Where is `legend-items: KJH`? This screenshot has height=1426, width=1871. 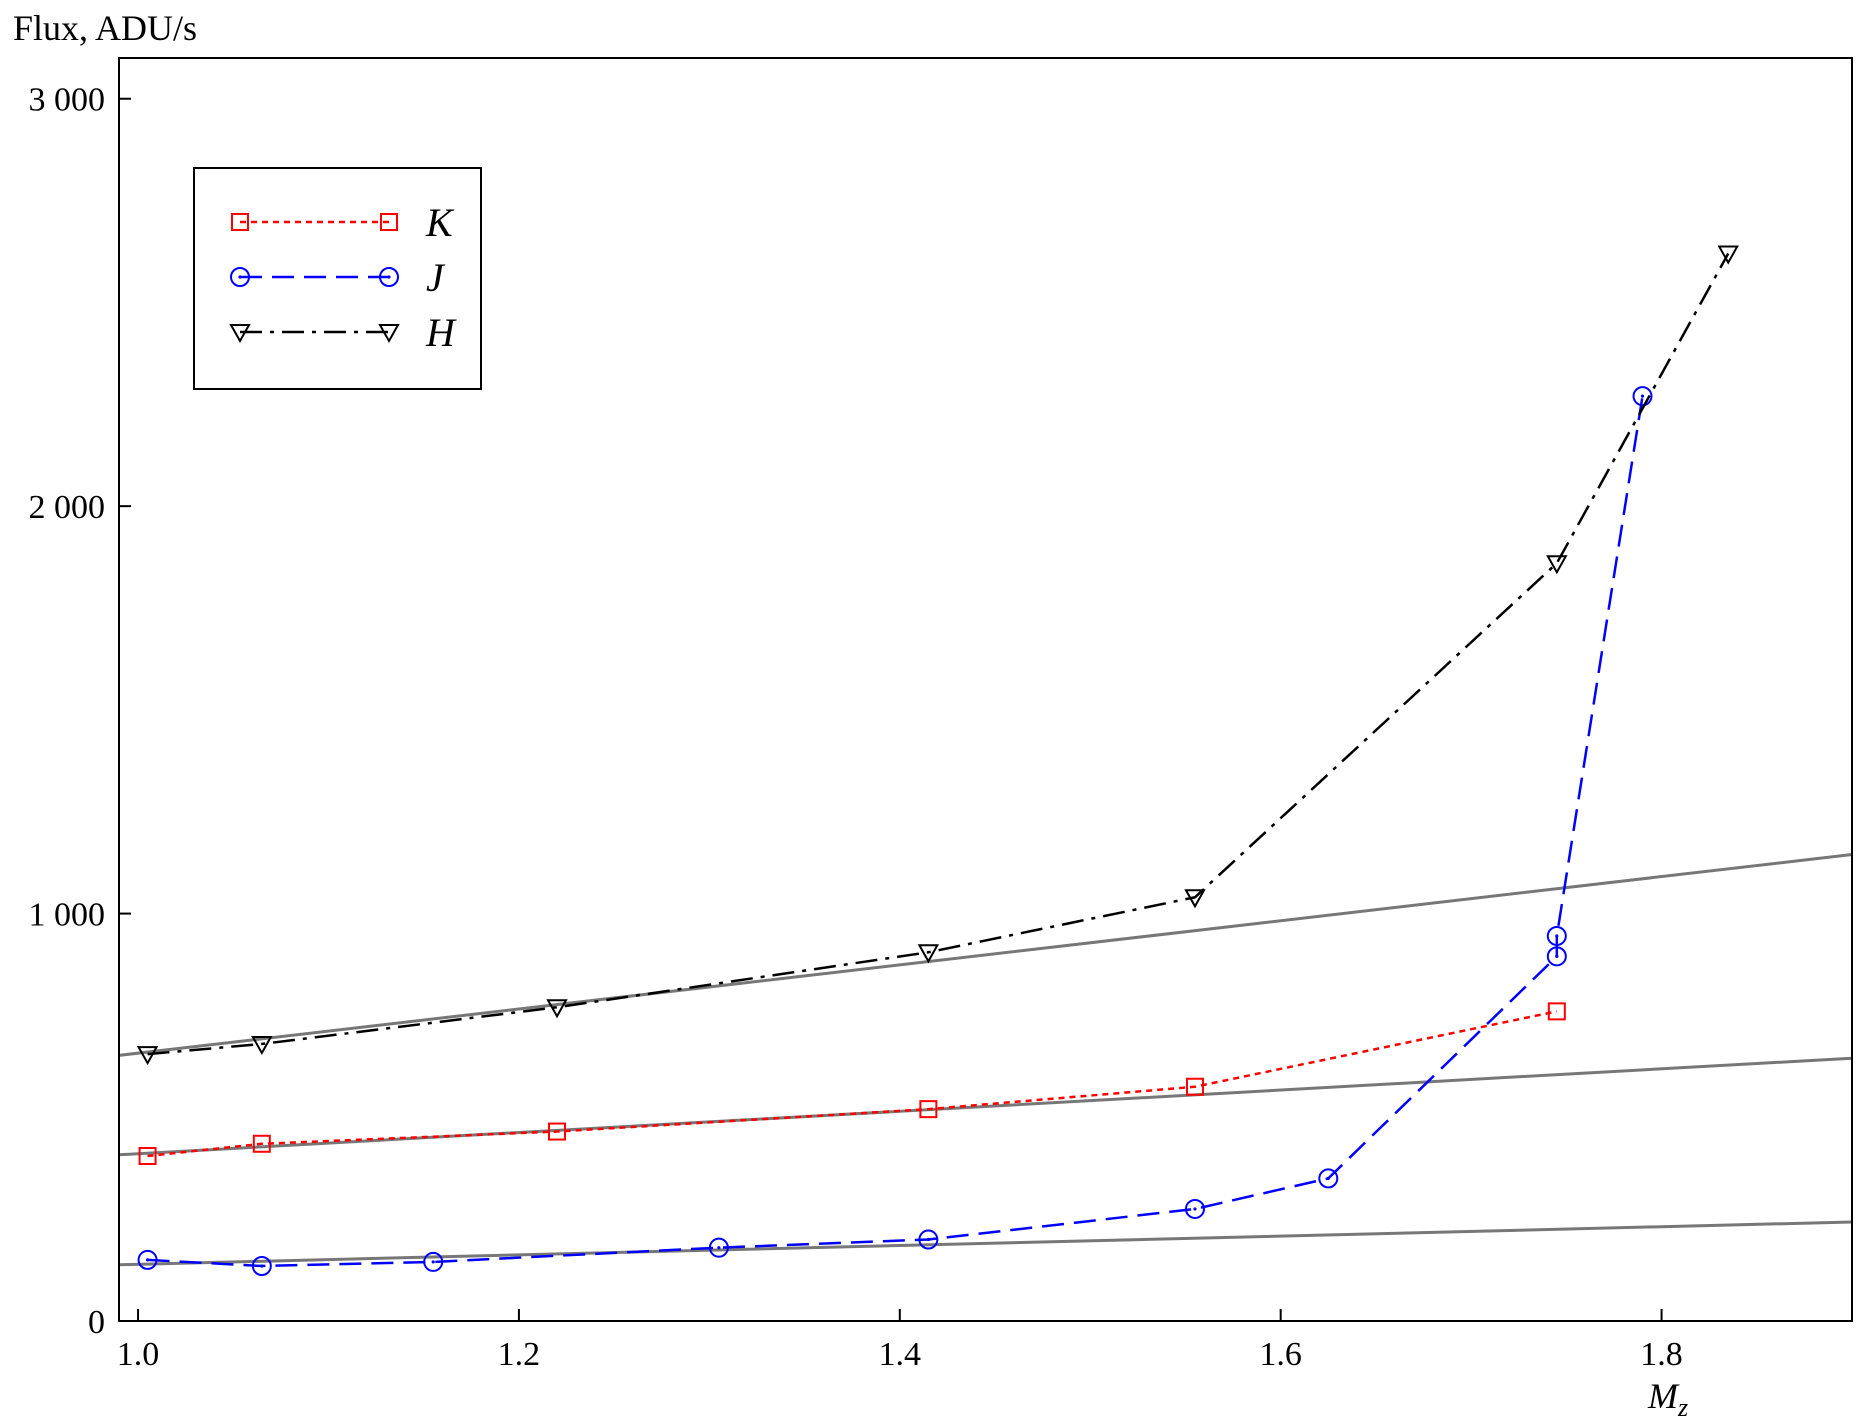 legend-items: KJH is located at coordinates (343, 277).